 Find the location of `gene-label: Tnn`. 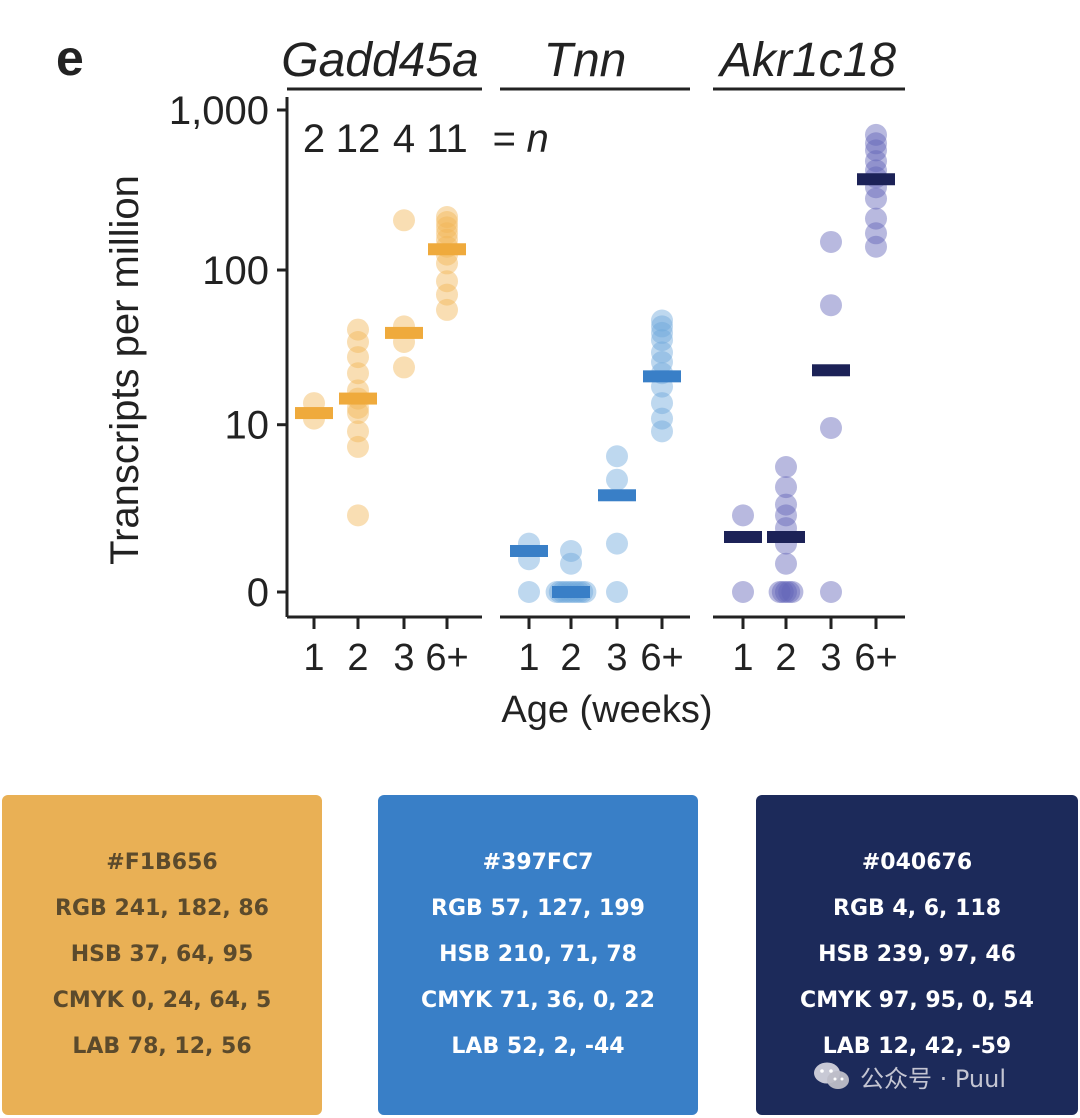

gene-label: Tnn is located at coordinates (585, 60).